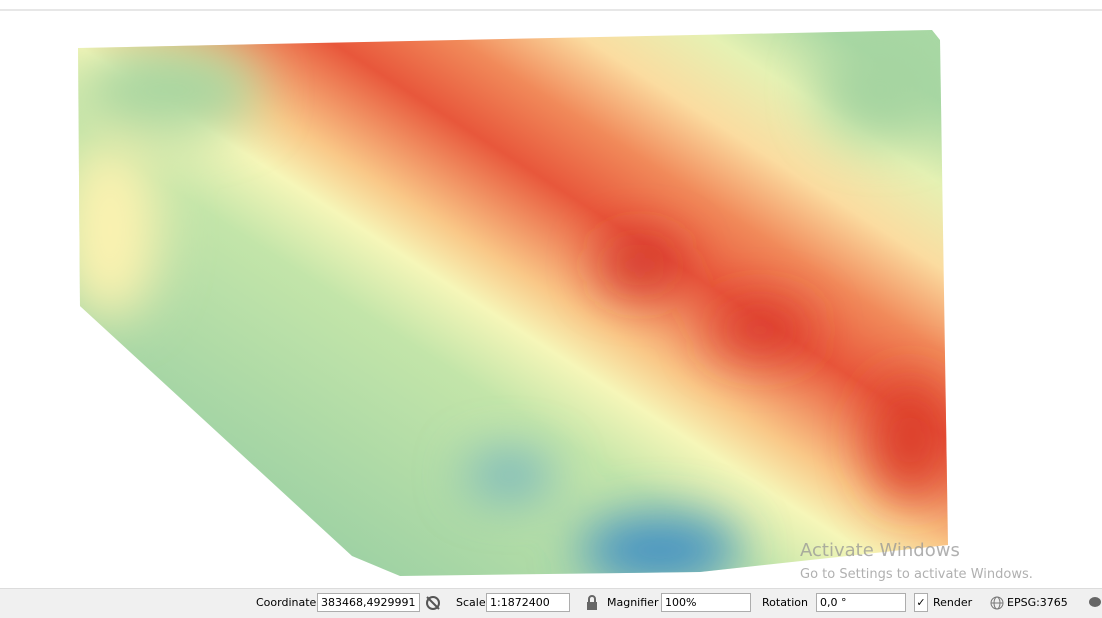  I want to click on magnifier-label: Magnifier, so click(633, 602).